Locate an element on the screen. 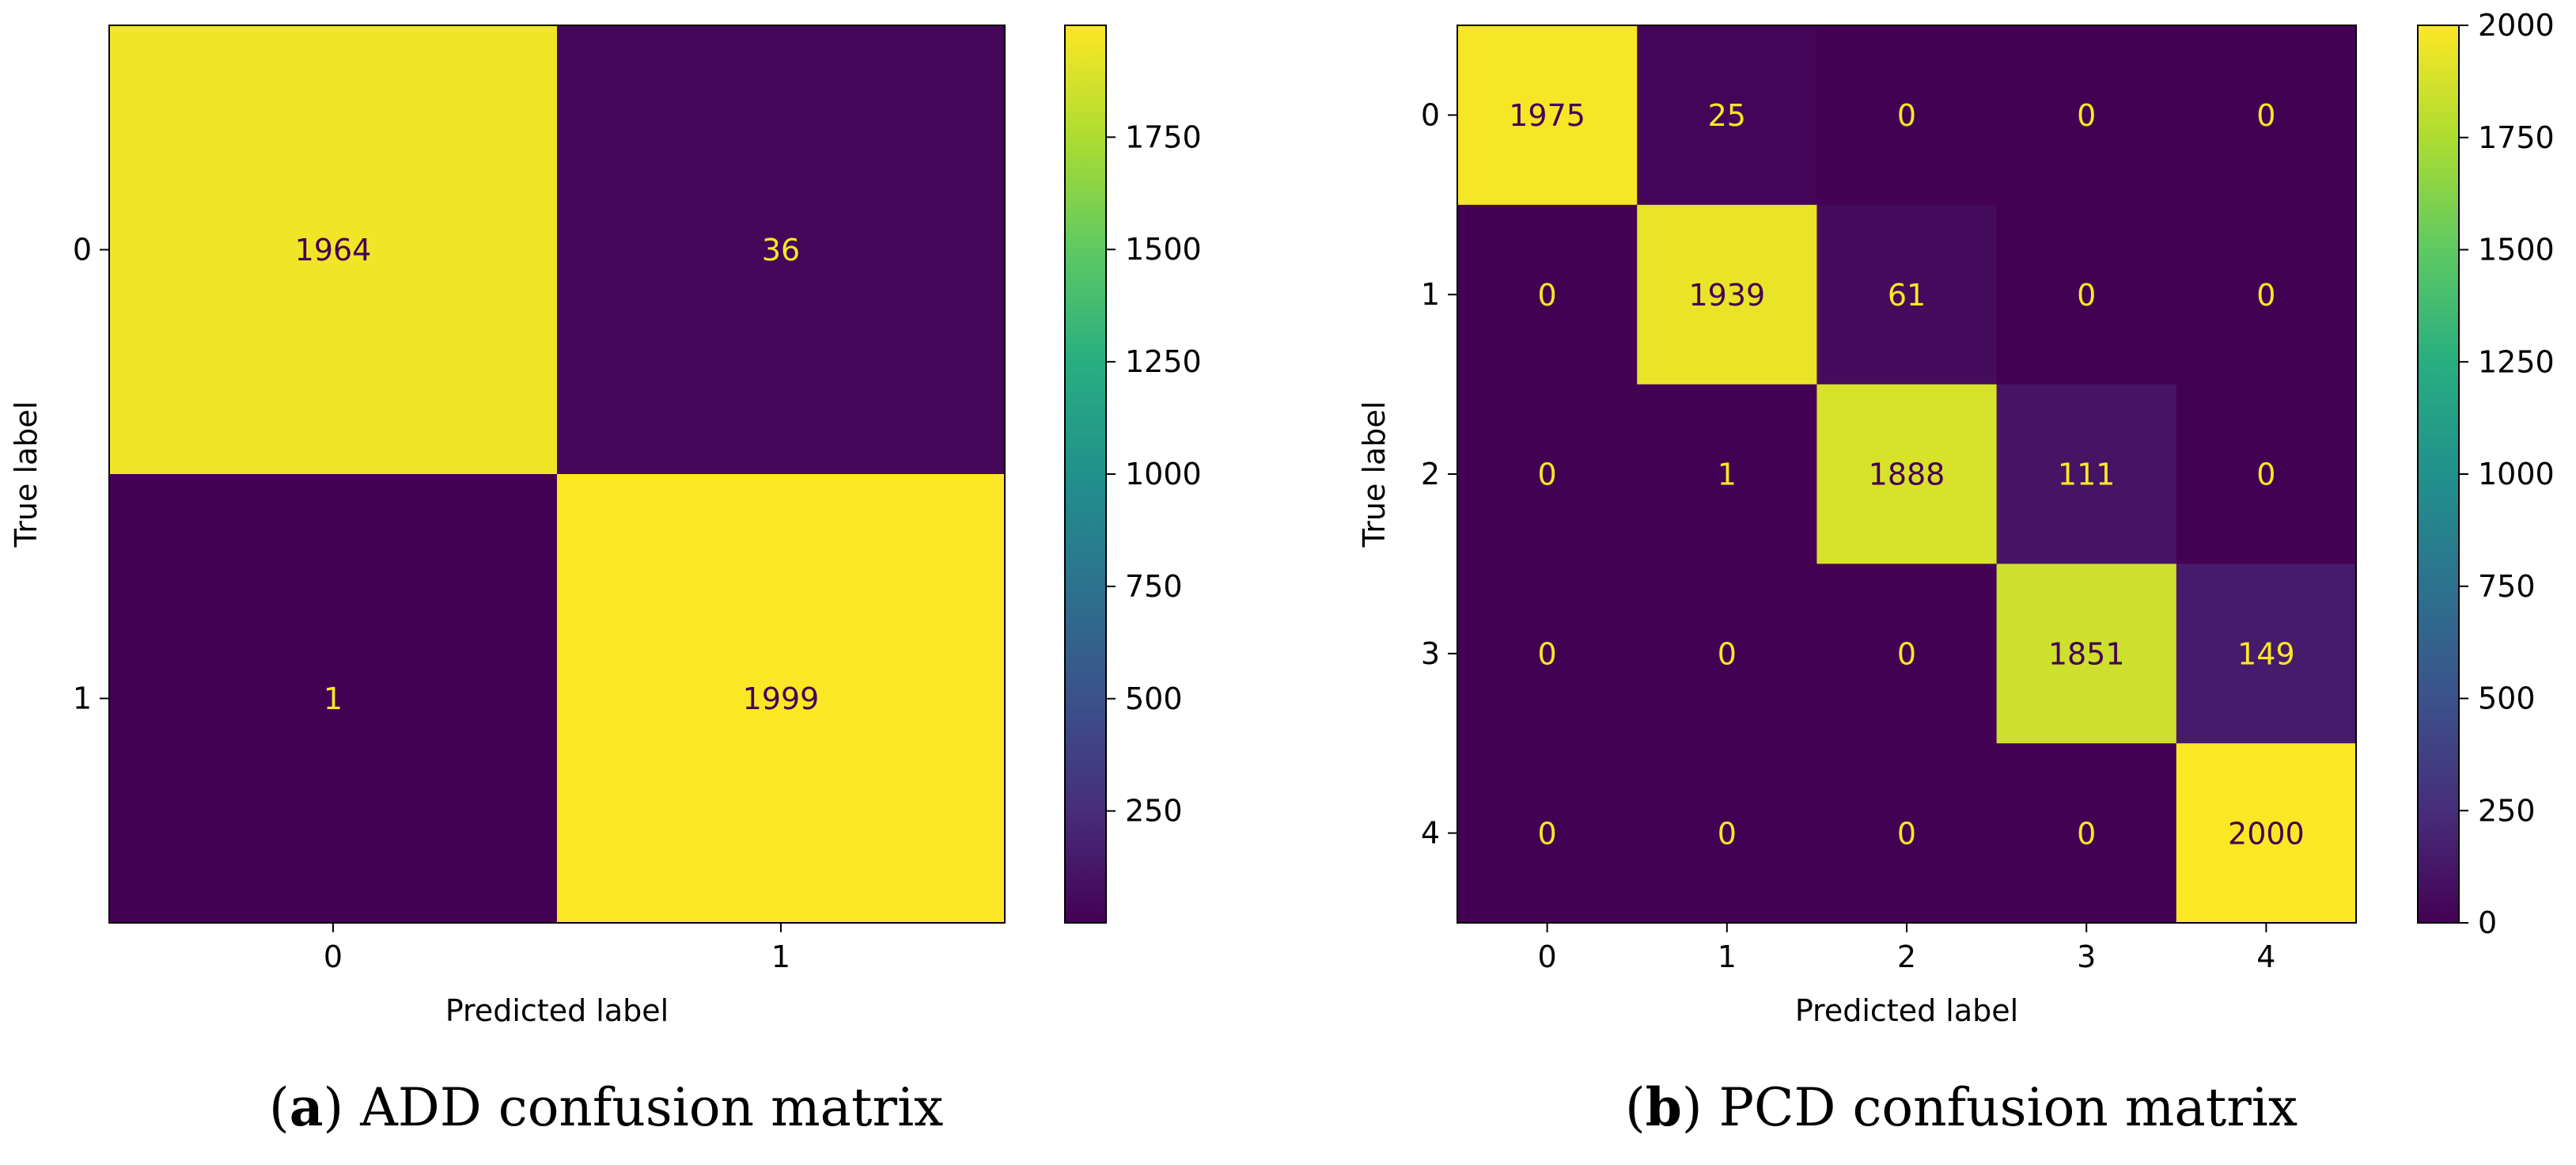 The height and width of the screenshot is (1165, 2576). pcd-x-tick-label-0: 0 is located at coordinates (1547, 956).